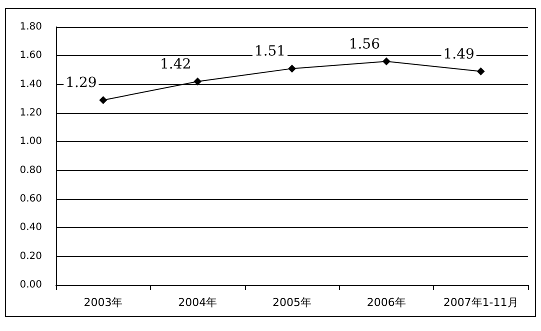  What do you see at coordinates (31, 199) in the screenshot?
I see `y-tick-label: 0.60` at bounding box center [31, 199].